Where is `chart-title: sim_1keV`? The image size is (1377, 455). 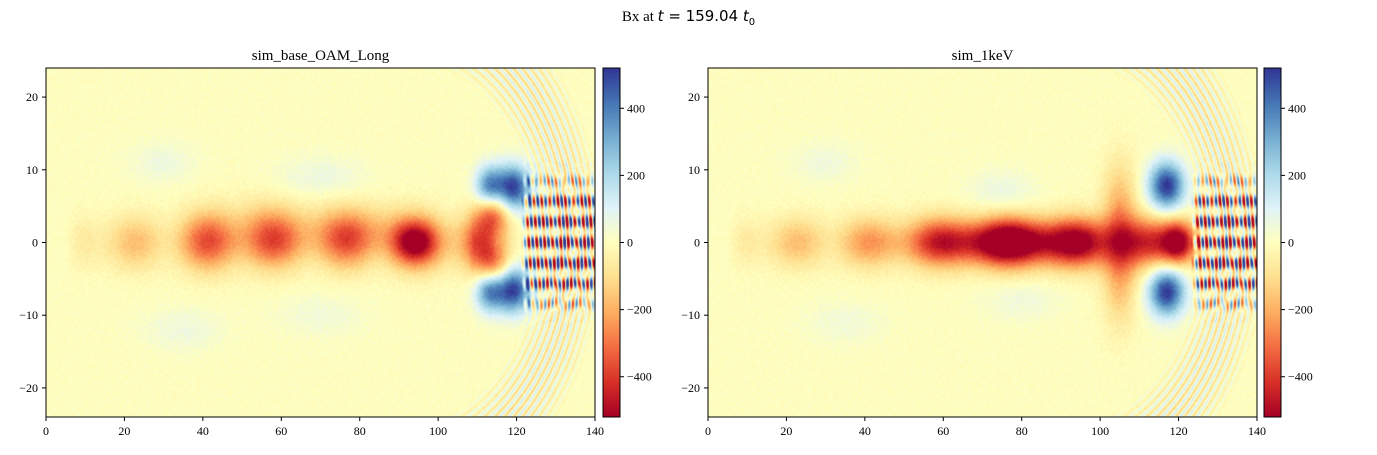
chart-title: sim_1keV is located at coordinates (983, 56).